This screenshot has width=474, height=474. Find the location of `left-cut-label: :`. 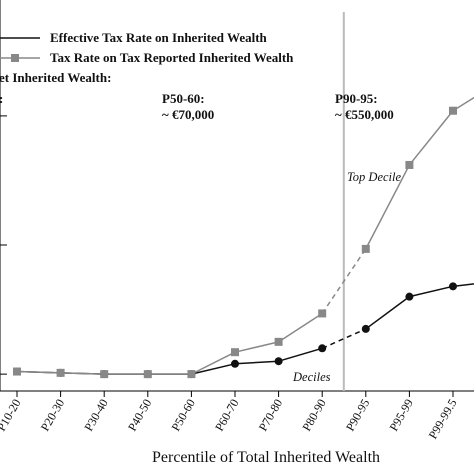

left-cut-label: : is located at coordinates (1, 98).